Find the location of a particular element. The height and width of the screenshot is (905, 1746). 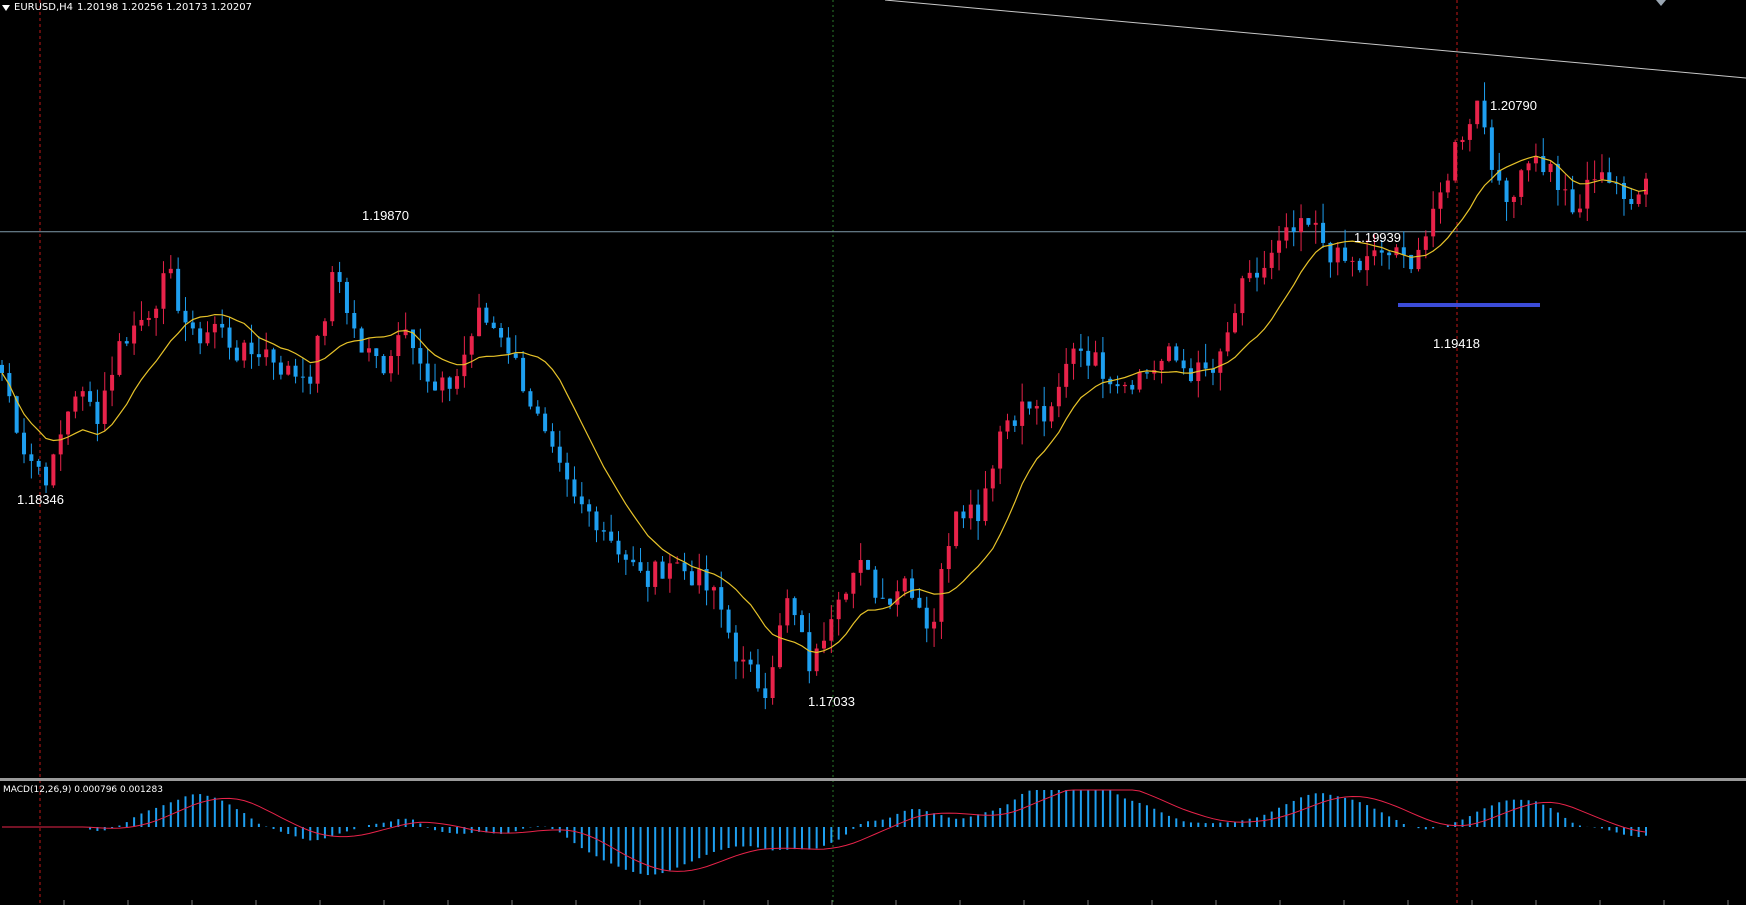

dropdown-triangle-icon is located at coordinates (6, 7).